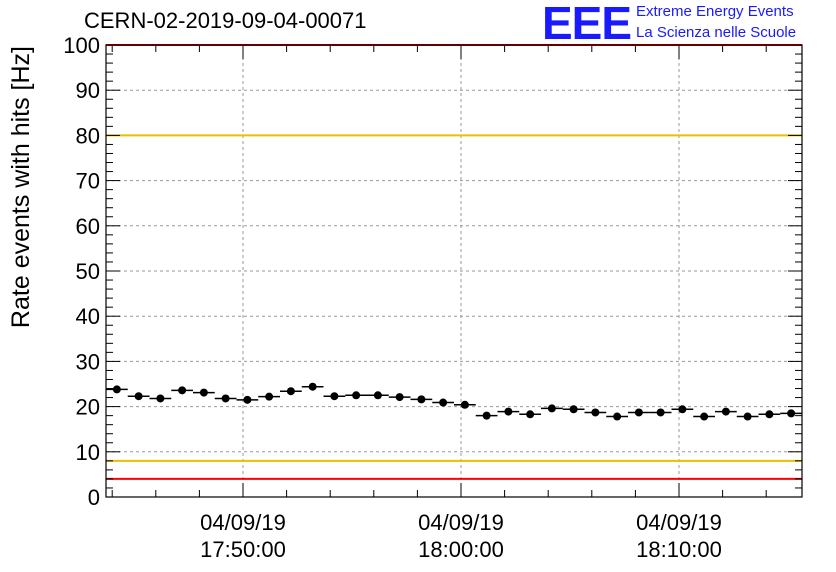  I want to click on chart-title: CERN-02-2019-09-04-00071, so click(225, 20).